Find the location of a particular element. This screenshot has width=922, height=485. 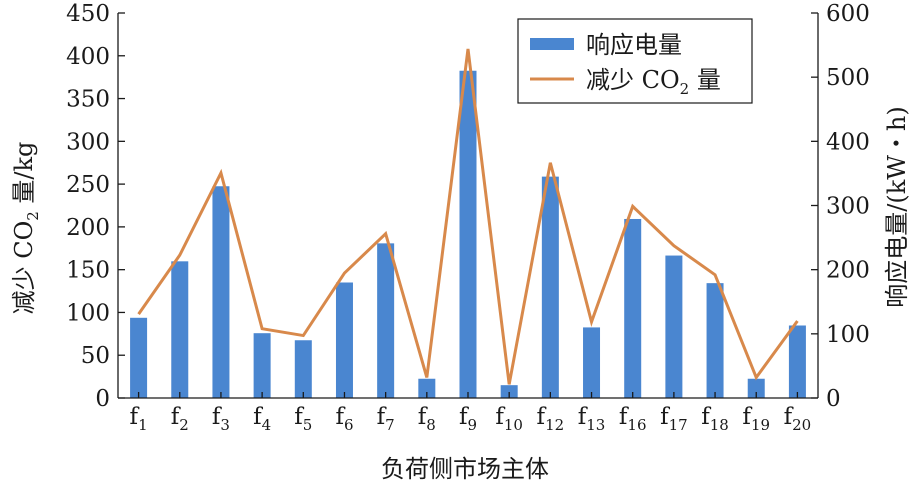

category-label: f19 is located at coordinates (756, 419).